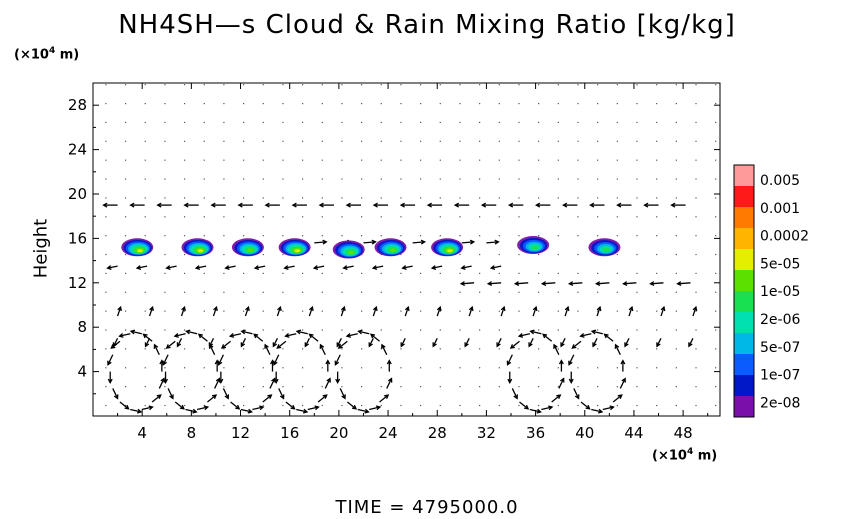 The height and width of the screenshot is (519, 854). I want to click on y-tick-label: 28, so click(77, 105).